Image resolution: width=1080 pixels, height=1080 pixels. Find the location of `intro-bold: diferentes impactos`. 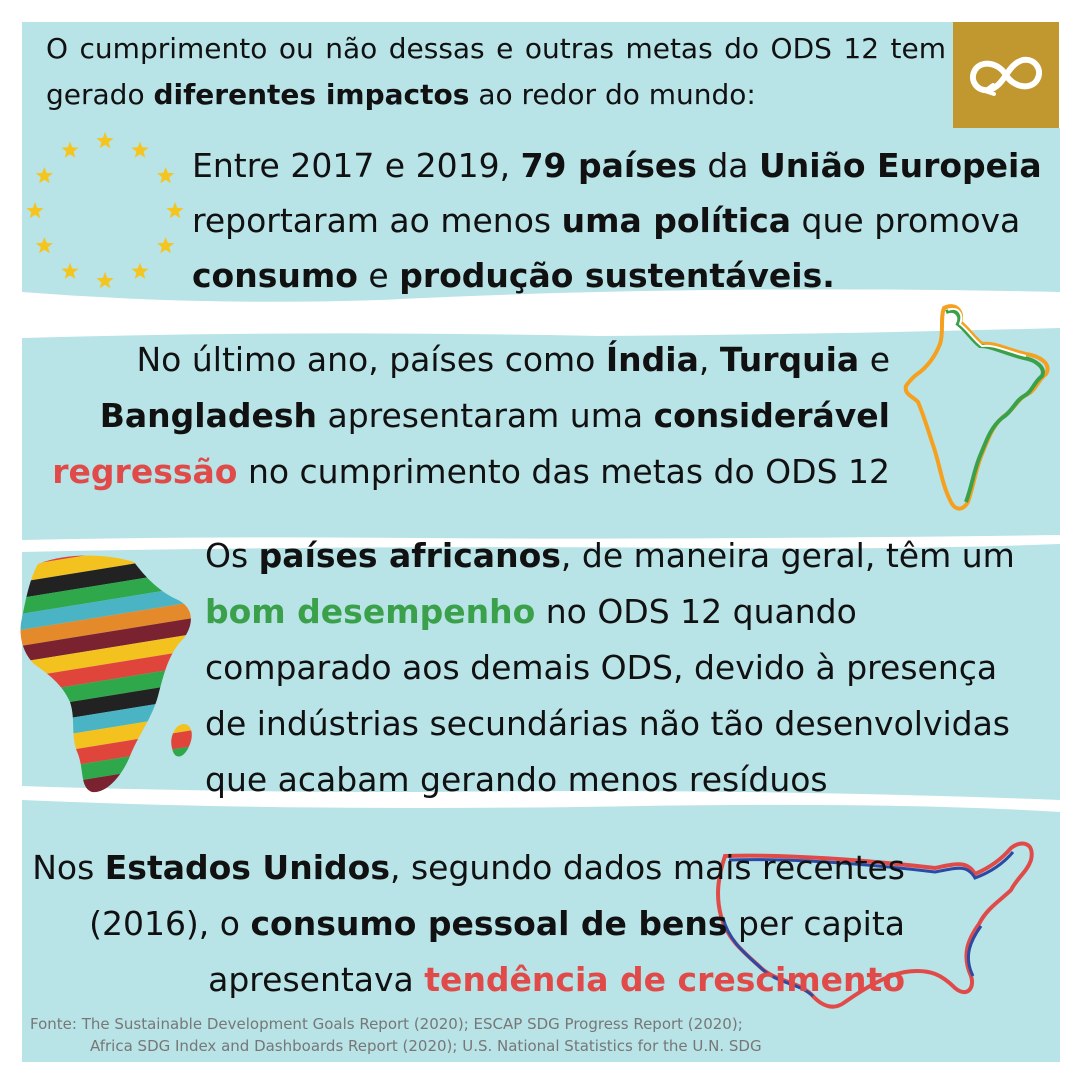

intro-bold: diferentes impactos is located at coordinates (311, 94).